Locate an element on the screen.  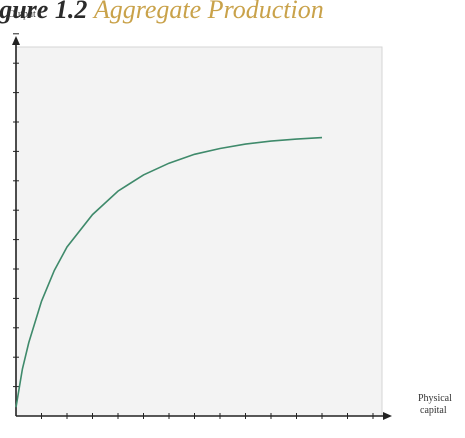
x-axis-label-line1: Physical is located at coordinates (435, 398).